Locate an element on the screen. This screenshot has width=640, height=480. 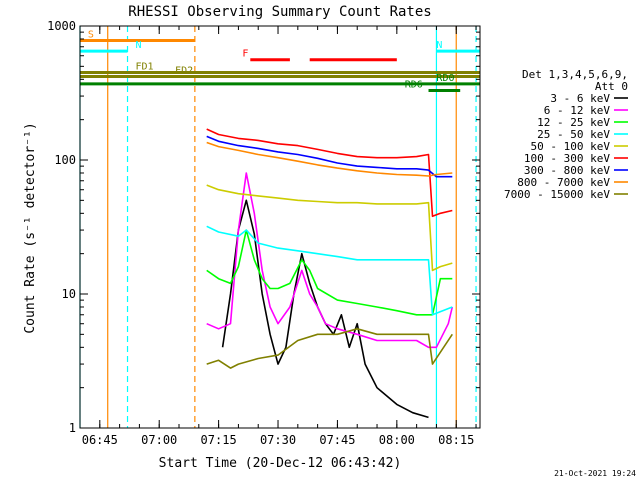
legend-label-4: 25 - 50 keV is located at coordinates (573, 134).